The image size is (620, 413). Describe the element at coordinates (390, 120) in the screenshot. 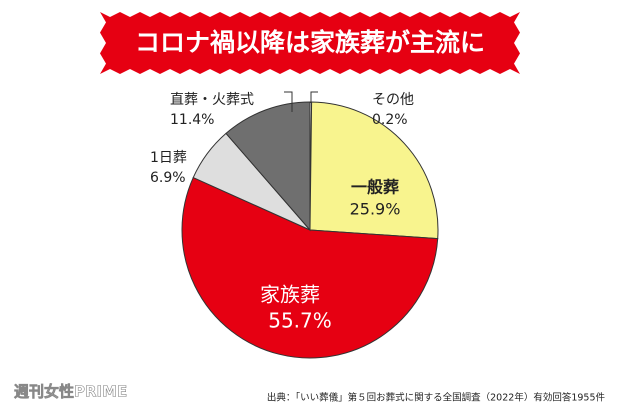

I see `value-label: 0.2%` at that location.